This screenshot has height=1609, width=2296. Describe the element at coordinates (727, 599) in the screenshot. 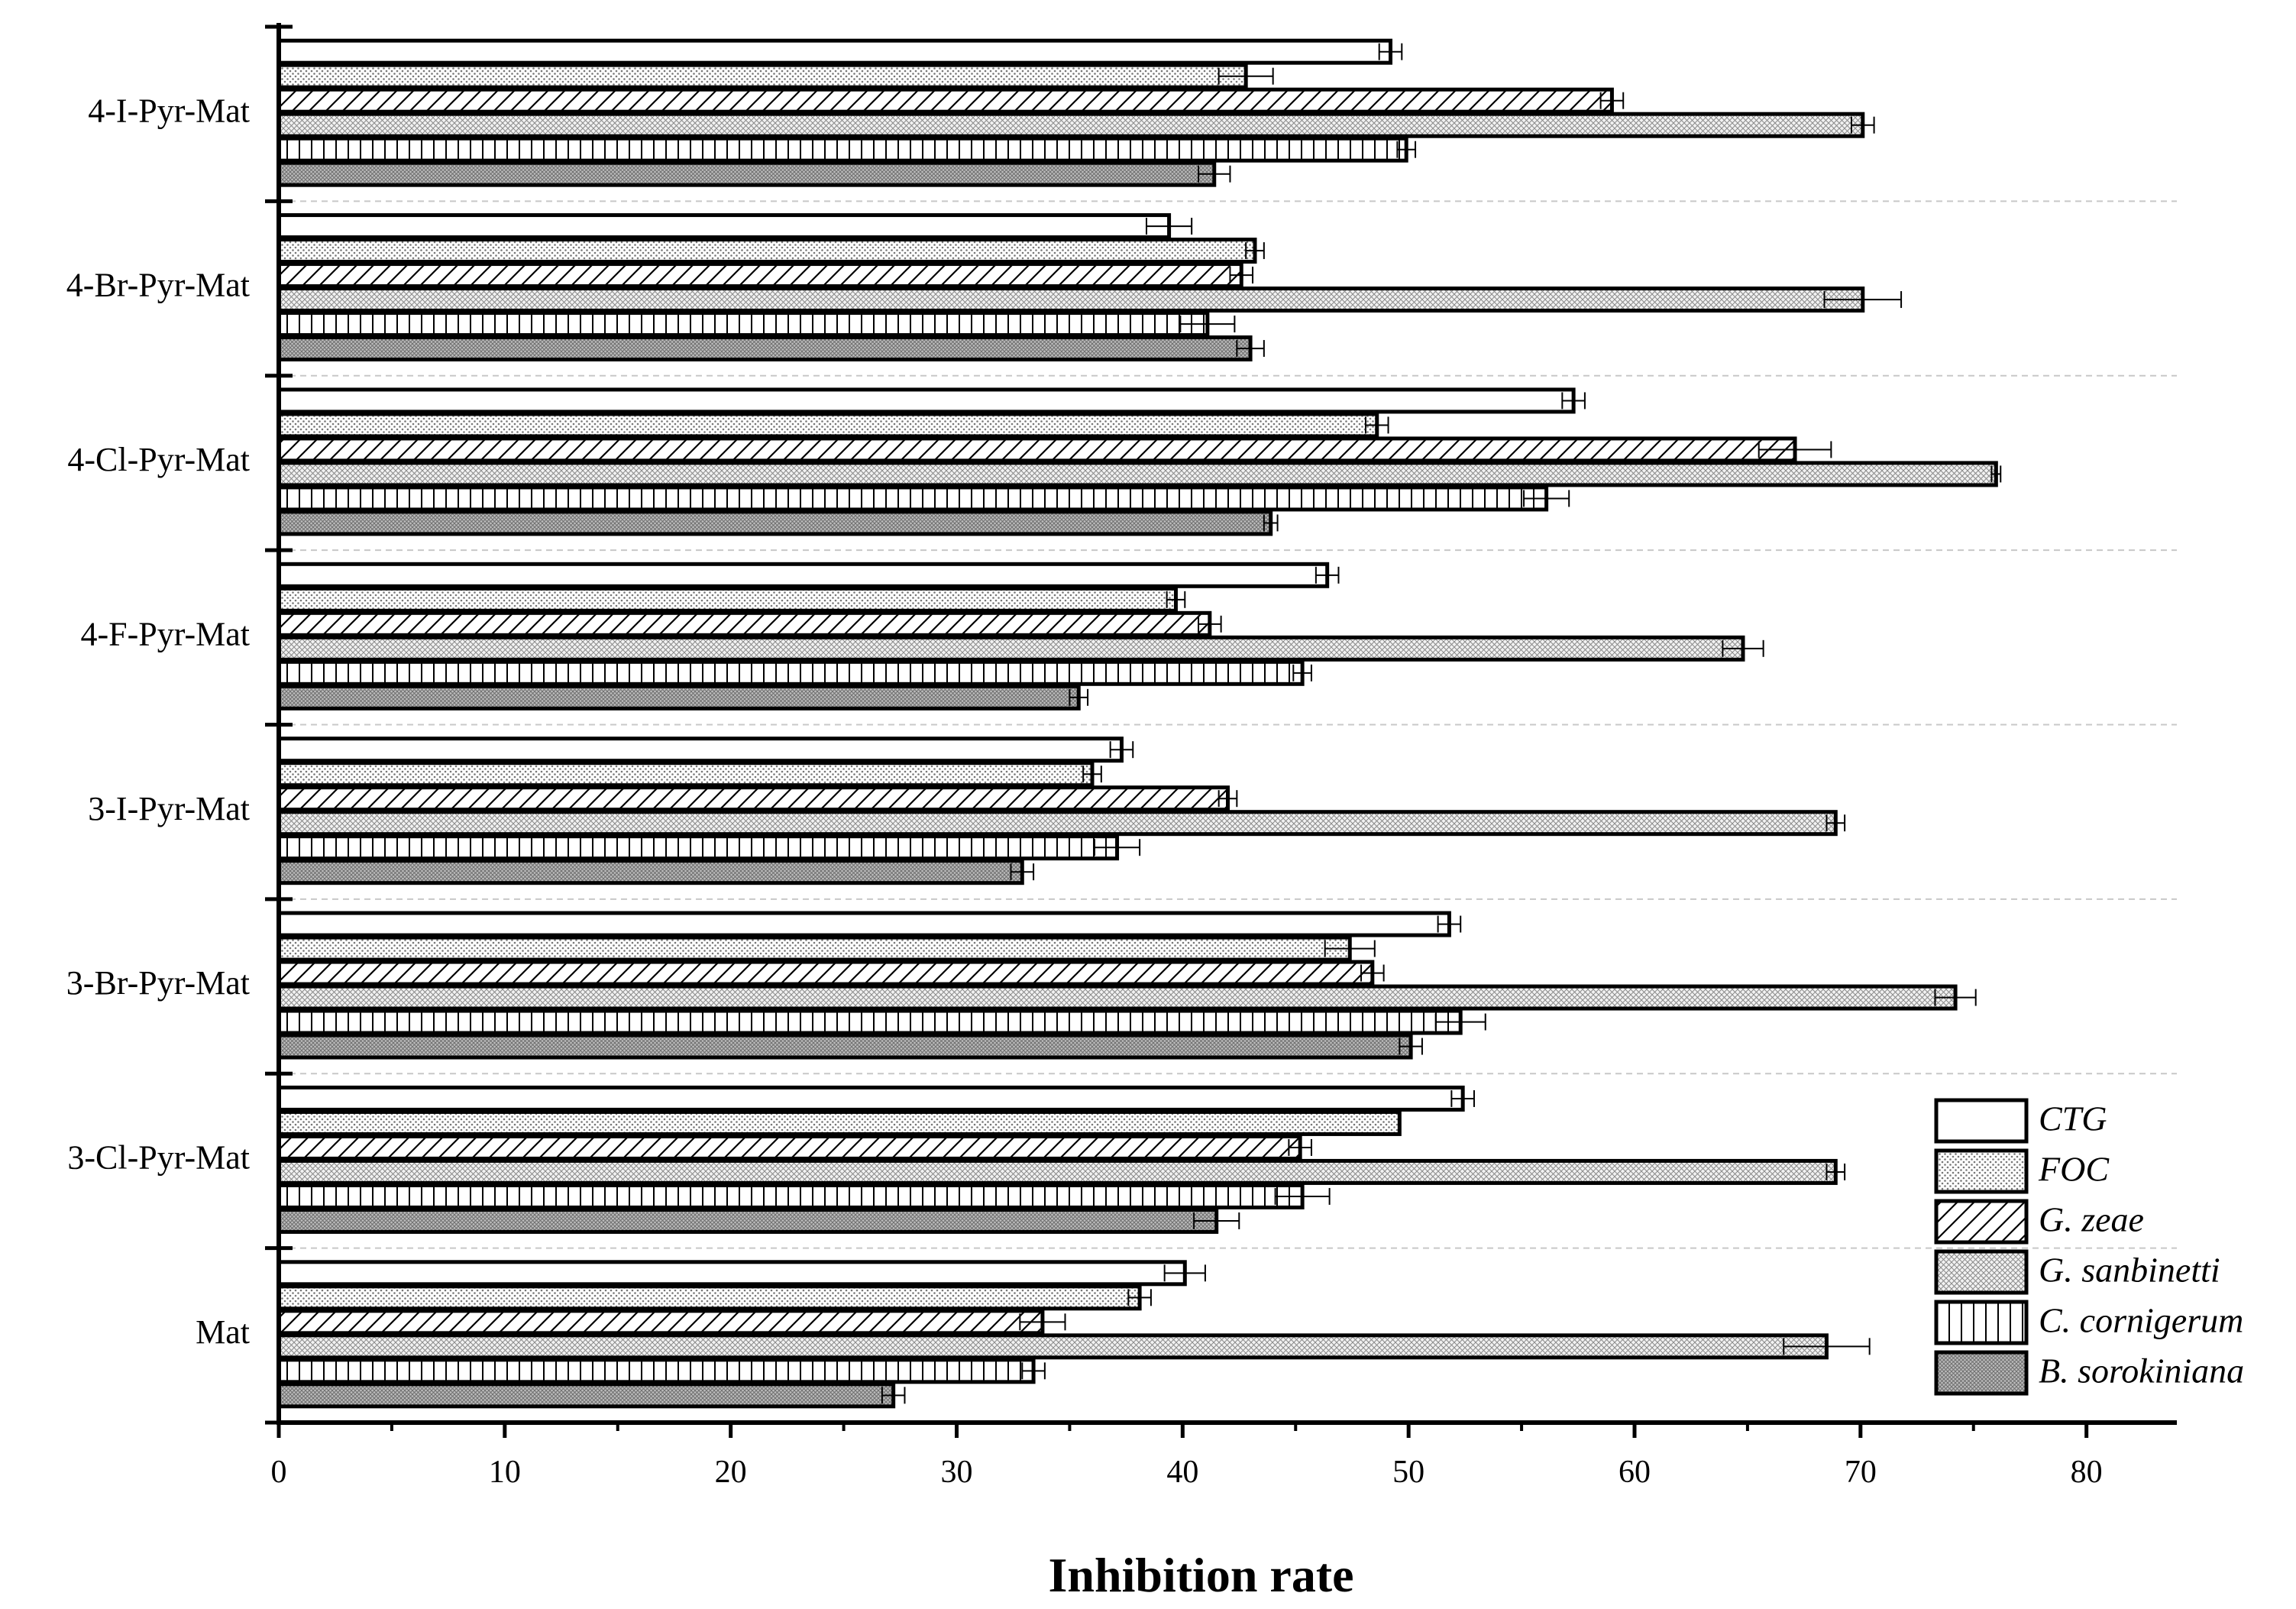

I see `bar-4-f-pyr-mat-foc` at that location.